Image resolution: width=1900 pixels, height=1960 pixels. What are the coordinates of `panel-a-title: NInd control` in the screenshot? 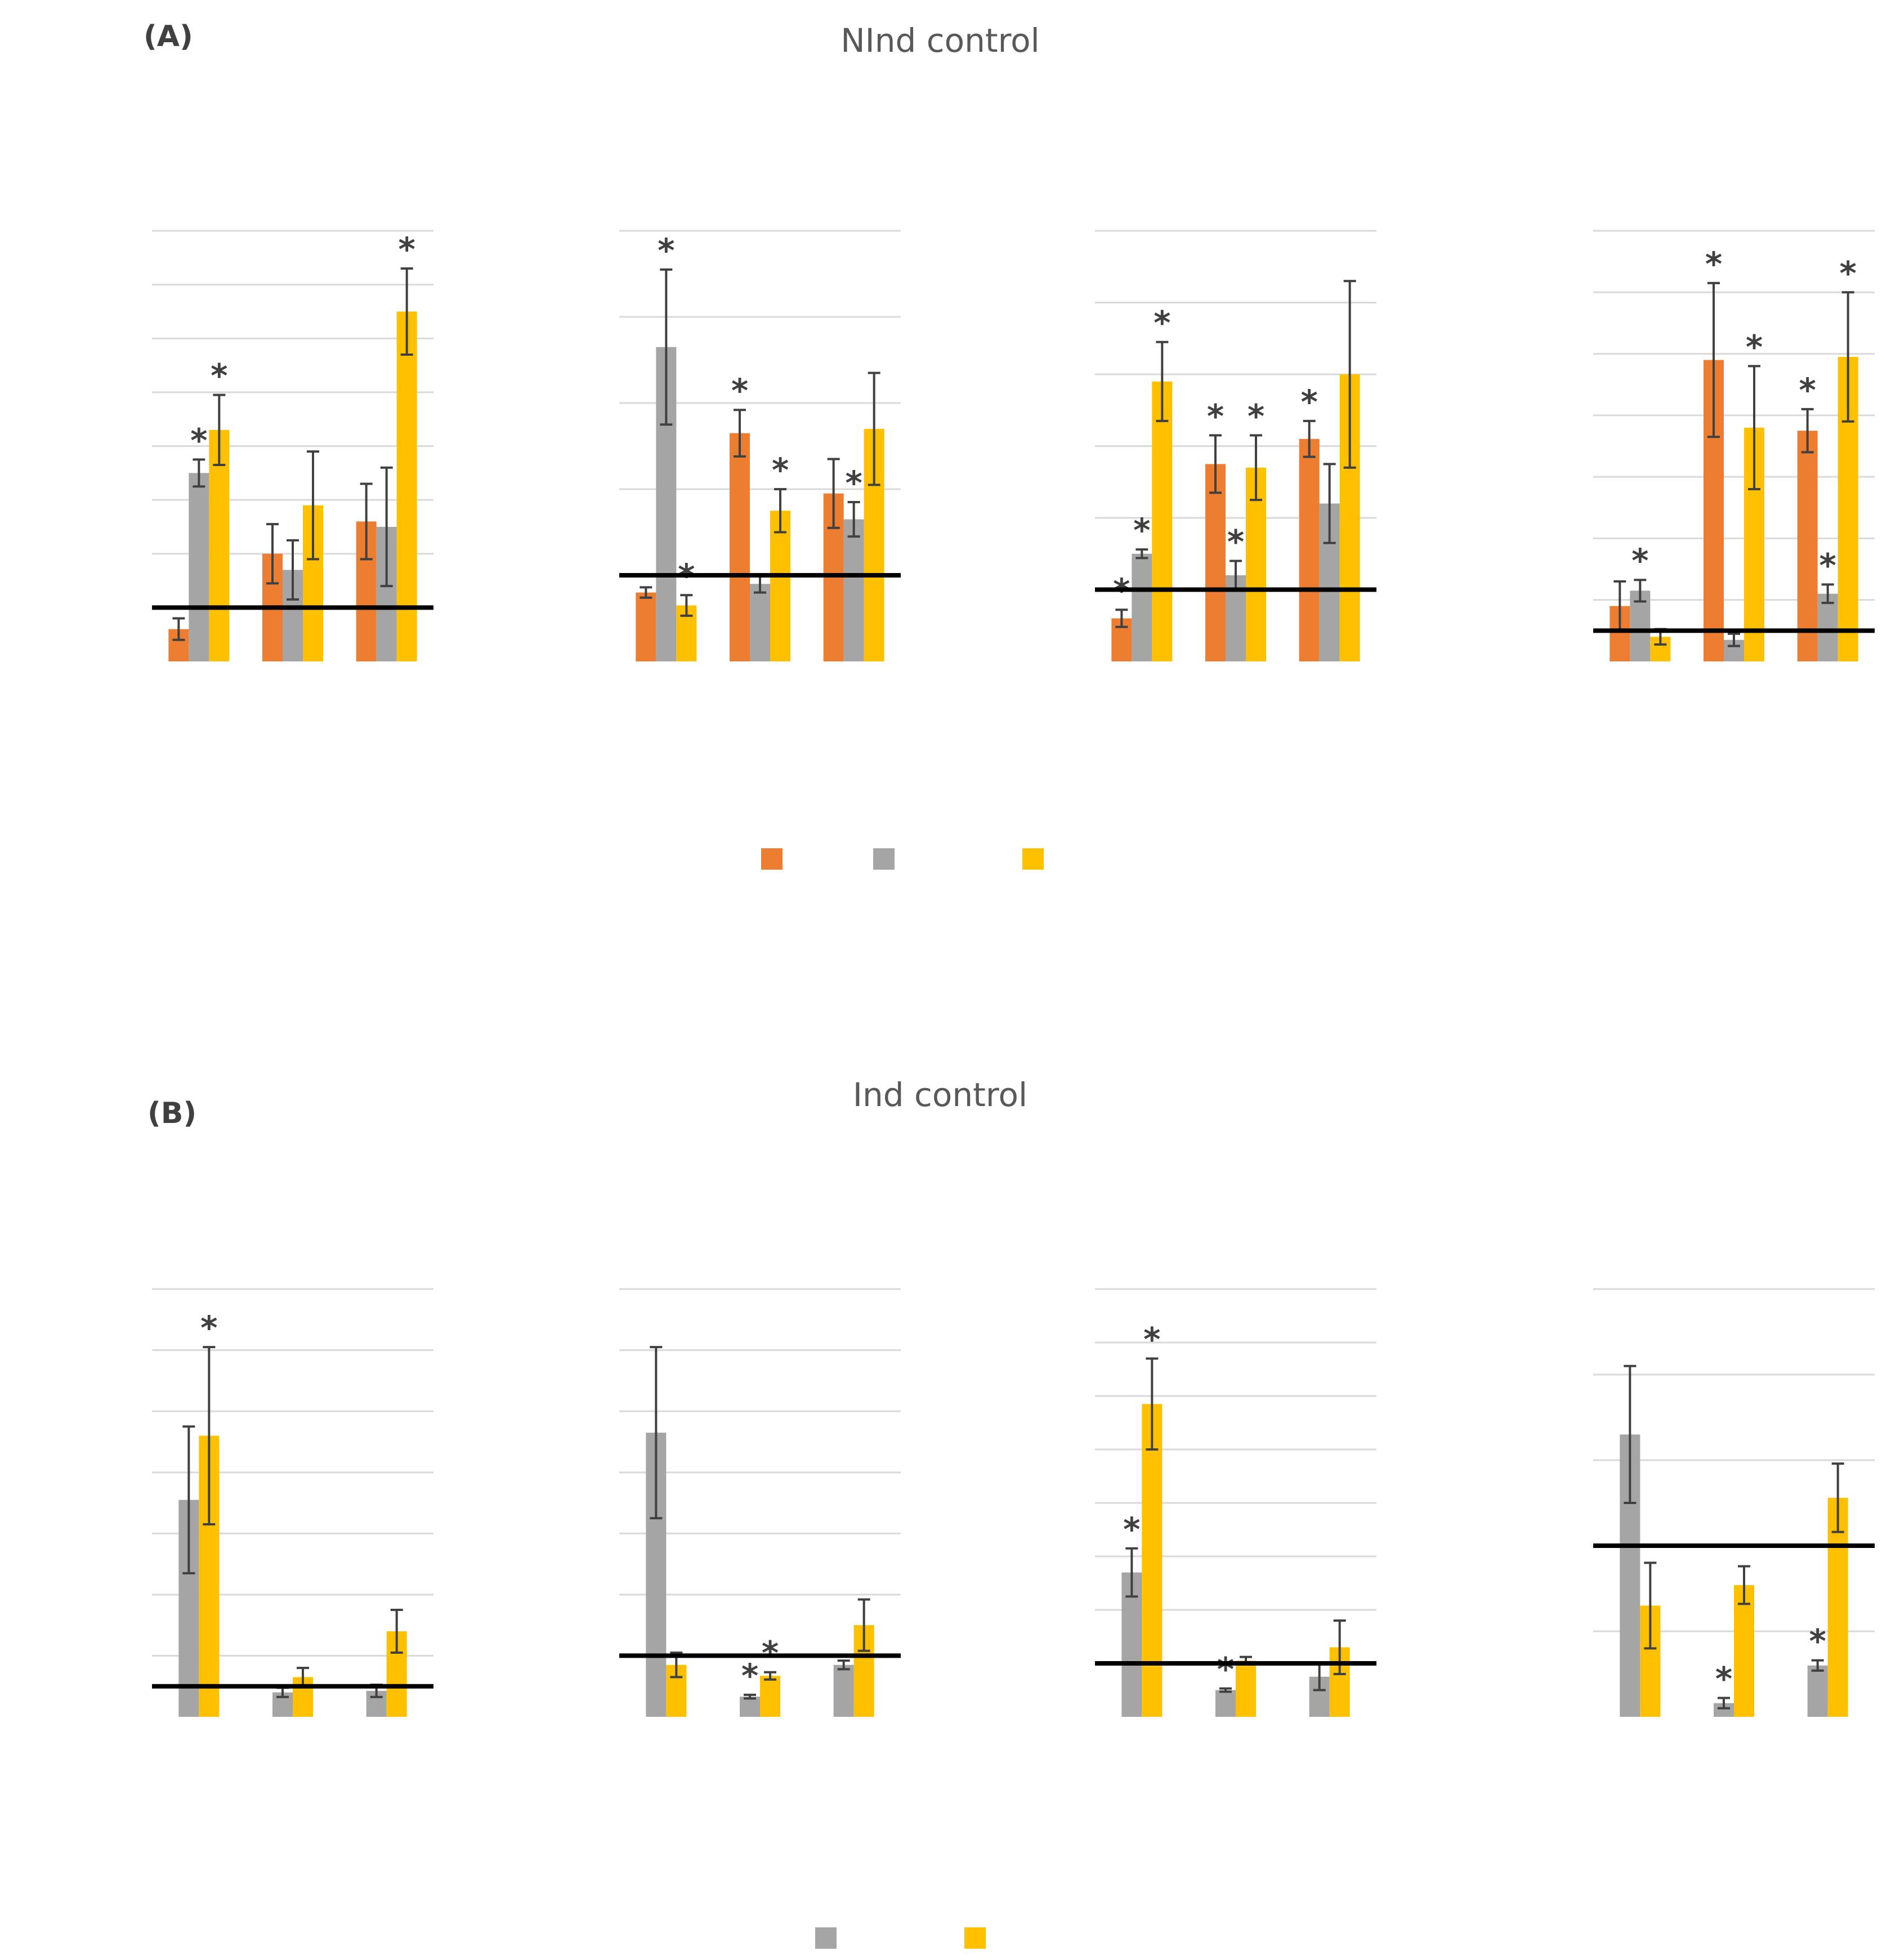 It's located at (941, 41).